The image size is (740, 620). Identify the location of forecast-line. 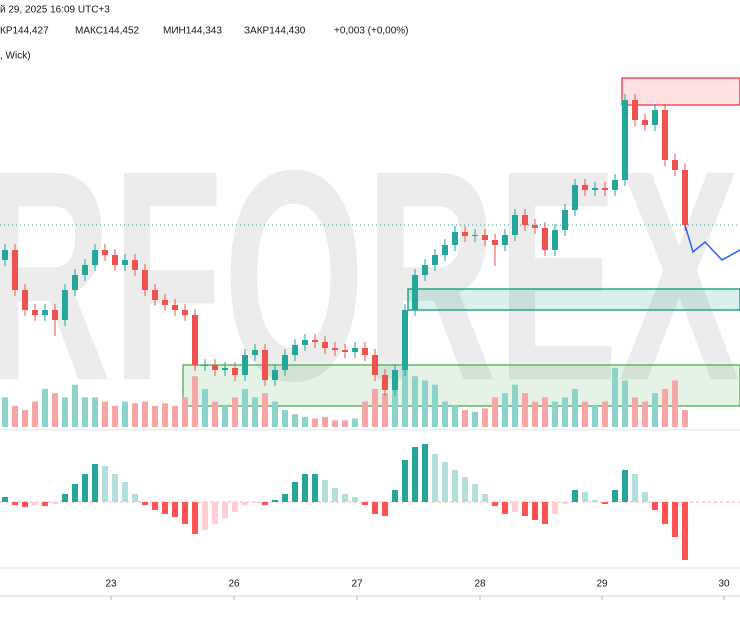
(712, 242).